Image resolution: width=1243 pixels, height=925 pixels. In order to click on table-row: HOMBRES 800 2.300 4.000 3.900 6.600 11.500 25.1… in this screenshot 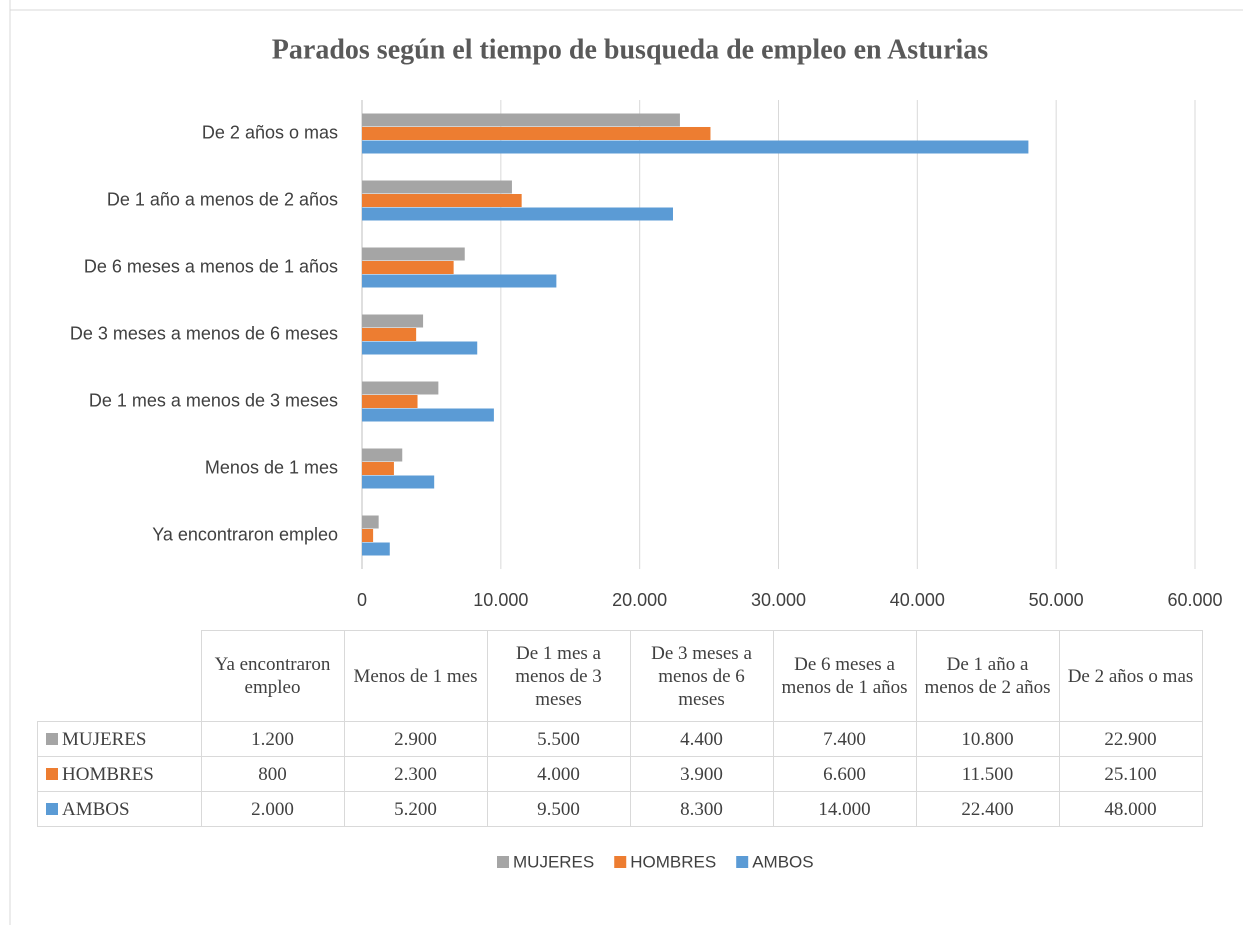, I will do `click(620, 774)`.